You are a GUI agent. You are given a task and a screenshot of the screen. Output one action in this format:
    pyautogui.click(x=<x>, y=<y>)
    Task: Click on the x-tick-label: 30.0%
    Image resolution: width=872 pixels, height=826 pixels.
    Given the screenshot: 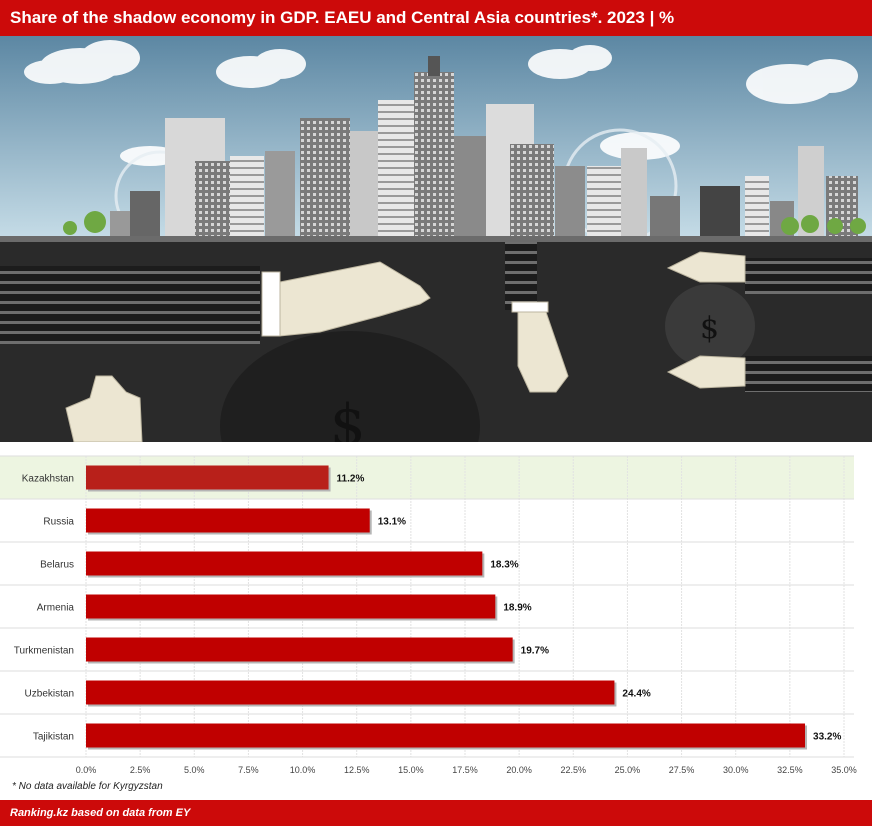 What is the action you would take?
    pyautogui.click(x=736, y=770)
    